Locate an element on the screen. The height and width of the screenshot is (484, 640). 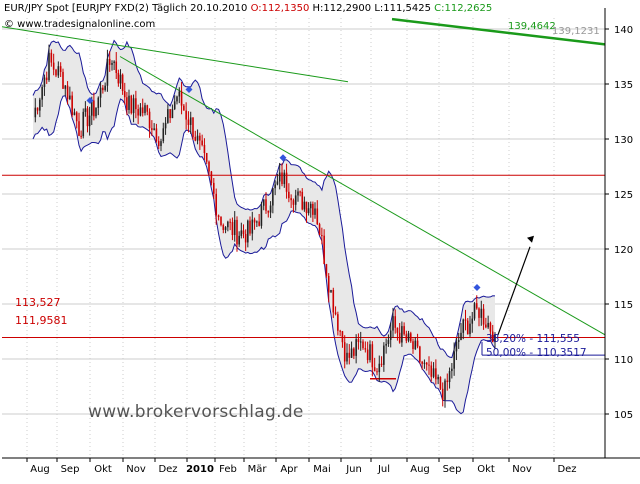
header-close: C:112,2625 is located at coordinates (463, 8).